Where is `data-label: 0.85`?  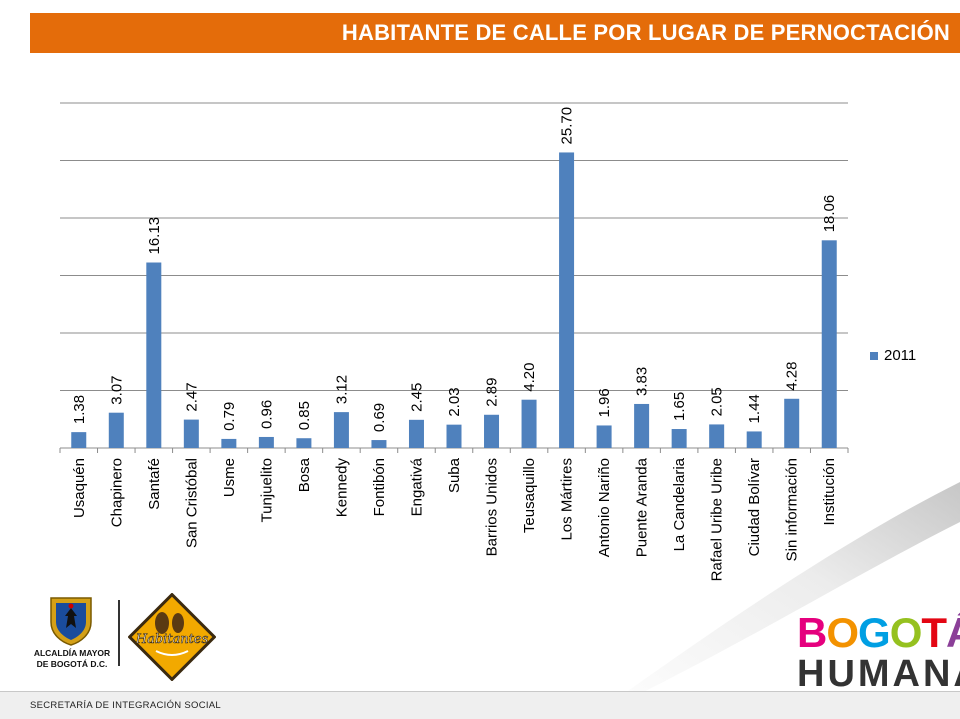 data-label: 0.85 is located at coordinates (304, 415).